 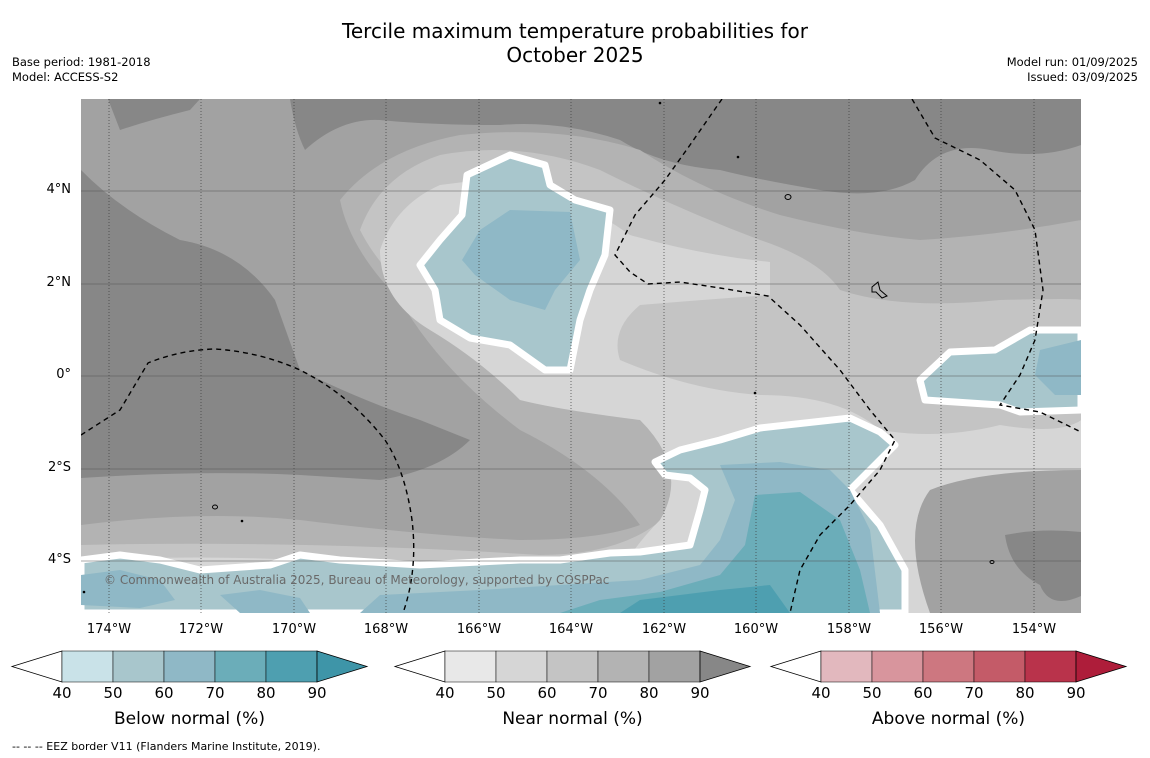 What do you see at coordinates (685, 146) in the screenshot?
I see `near-normal-80-north` at bounding box center [685, 146].